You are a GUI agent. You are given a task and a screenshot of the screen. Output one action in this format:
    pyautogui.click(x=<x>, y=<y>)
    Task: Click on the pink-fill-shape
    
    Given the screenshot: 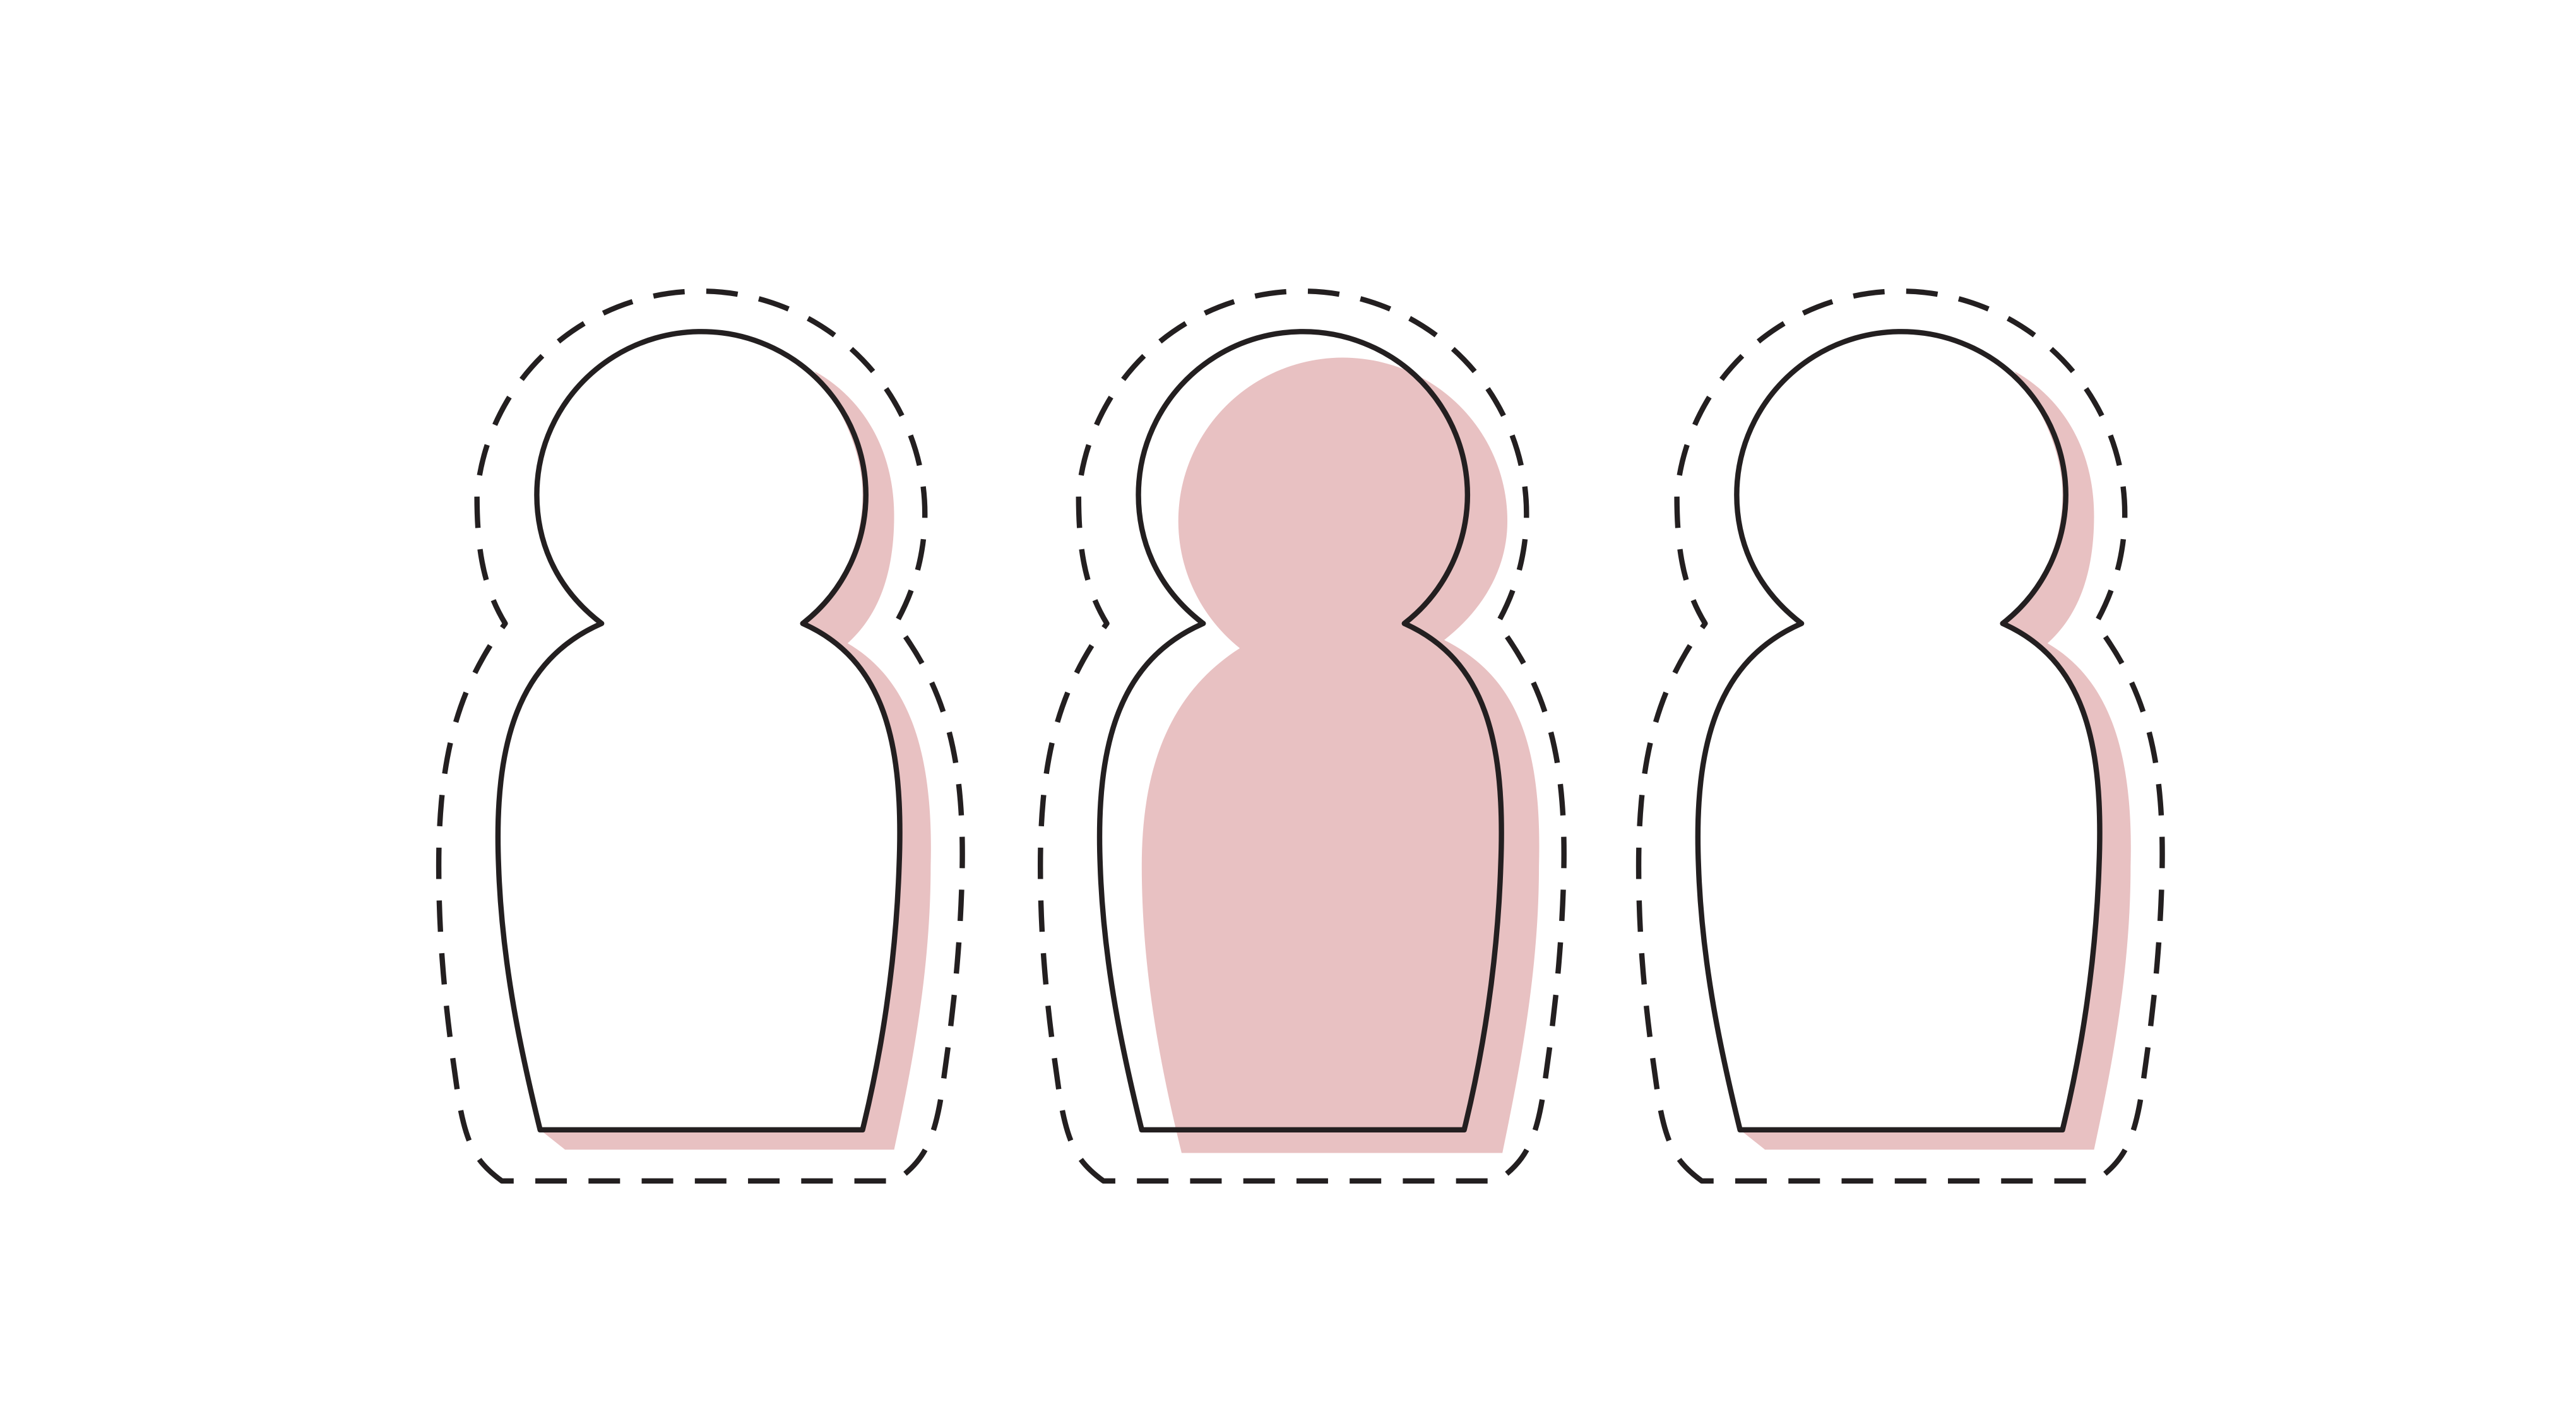 What is the action you would take?
    pyautogui.click(x=1340, y=755)
    